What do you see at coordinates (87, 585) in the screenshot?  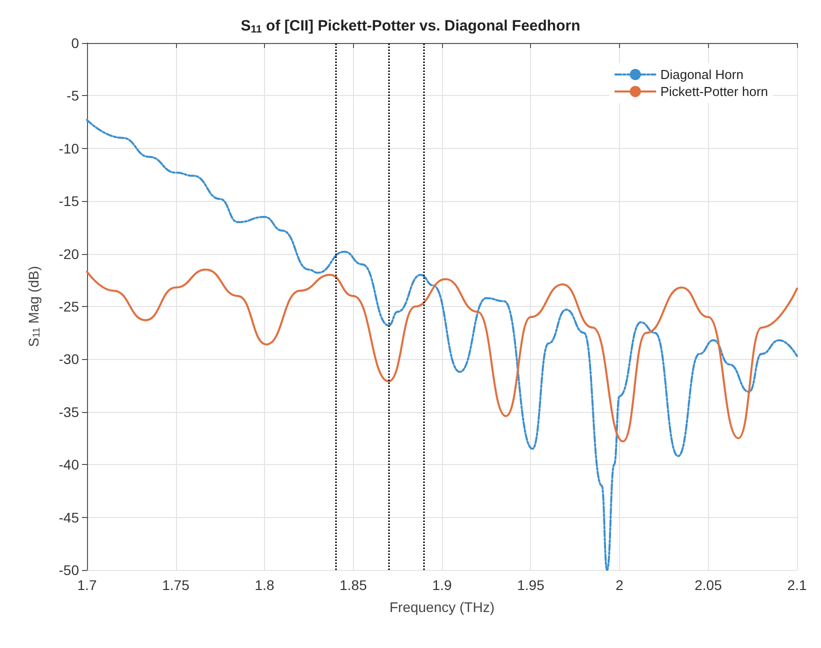 I see `x-tick-label: 1.7` at bounding box center [87, 585].